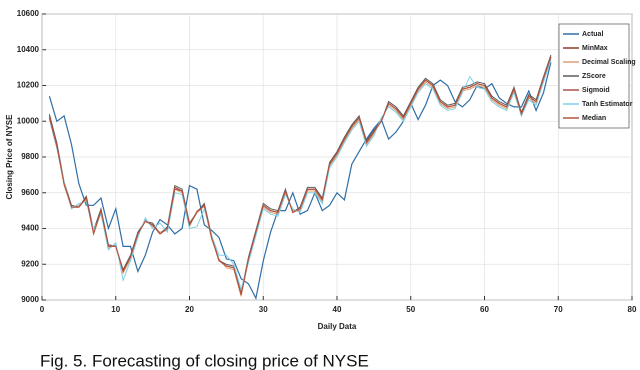 The height and width of the screenshot is (370, 640). What do you see at coordinates (595, 48) in the screenshot?
I see `legend-label: MinMax` at bounding box center [595, 48].